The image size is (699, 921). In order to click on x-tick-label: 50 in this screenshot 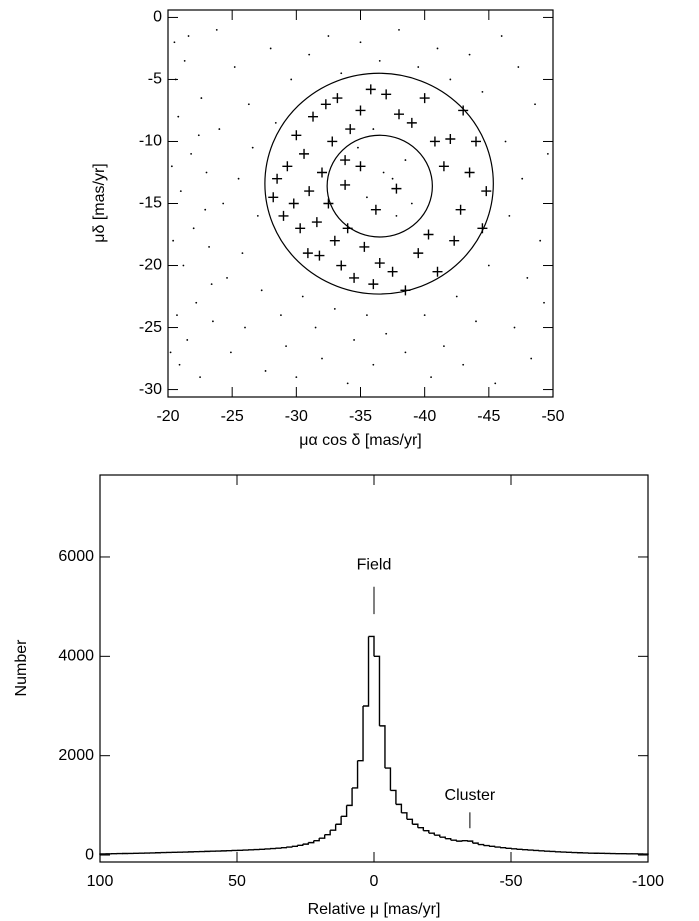, I will do `click(237, 881)`.